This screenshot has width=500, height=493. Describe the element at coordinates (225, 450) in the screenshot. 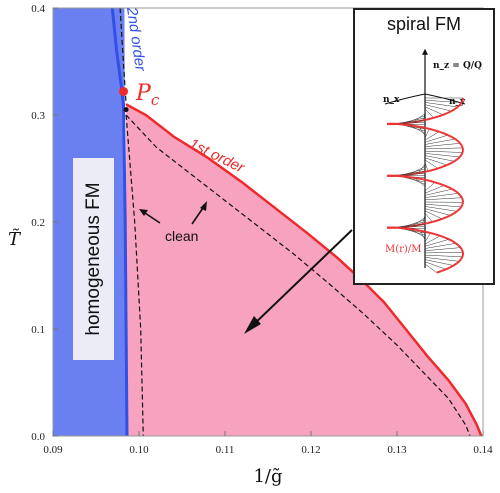

I see `x-tick-label: 0.11` at that location.